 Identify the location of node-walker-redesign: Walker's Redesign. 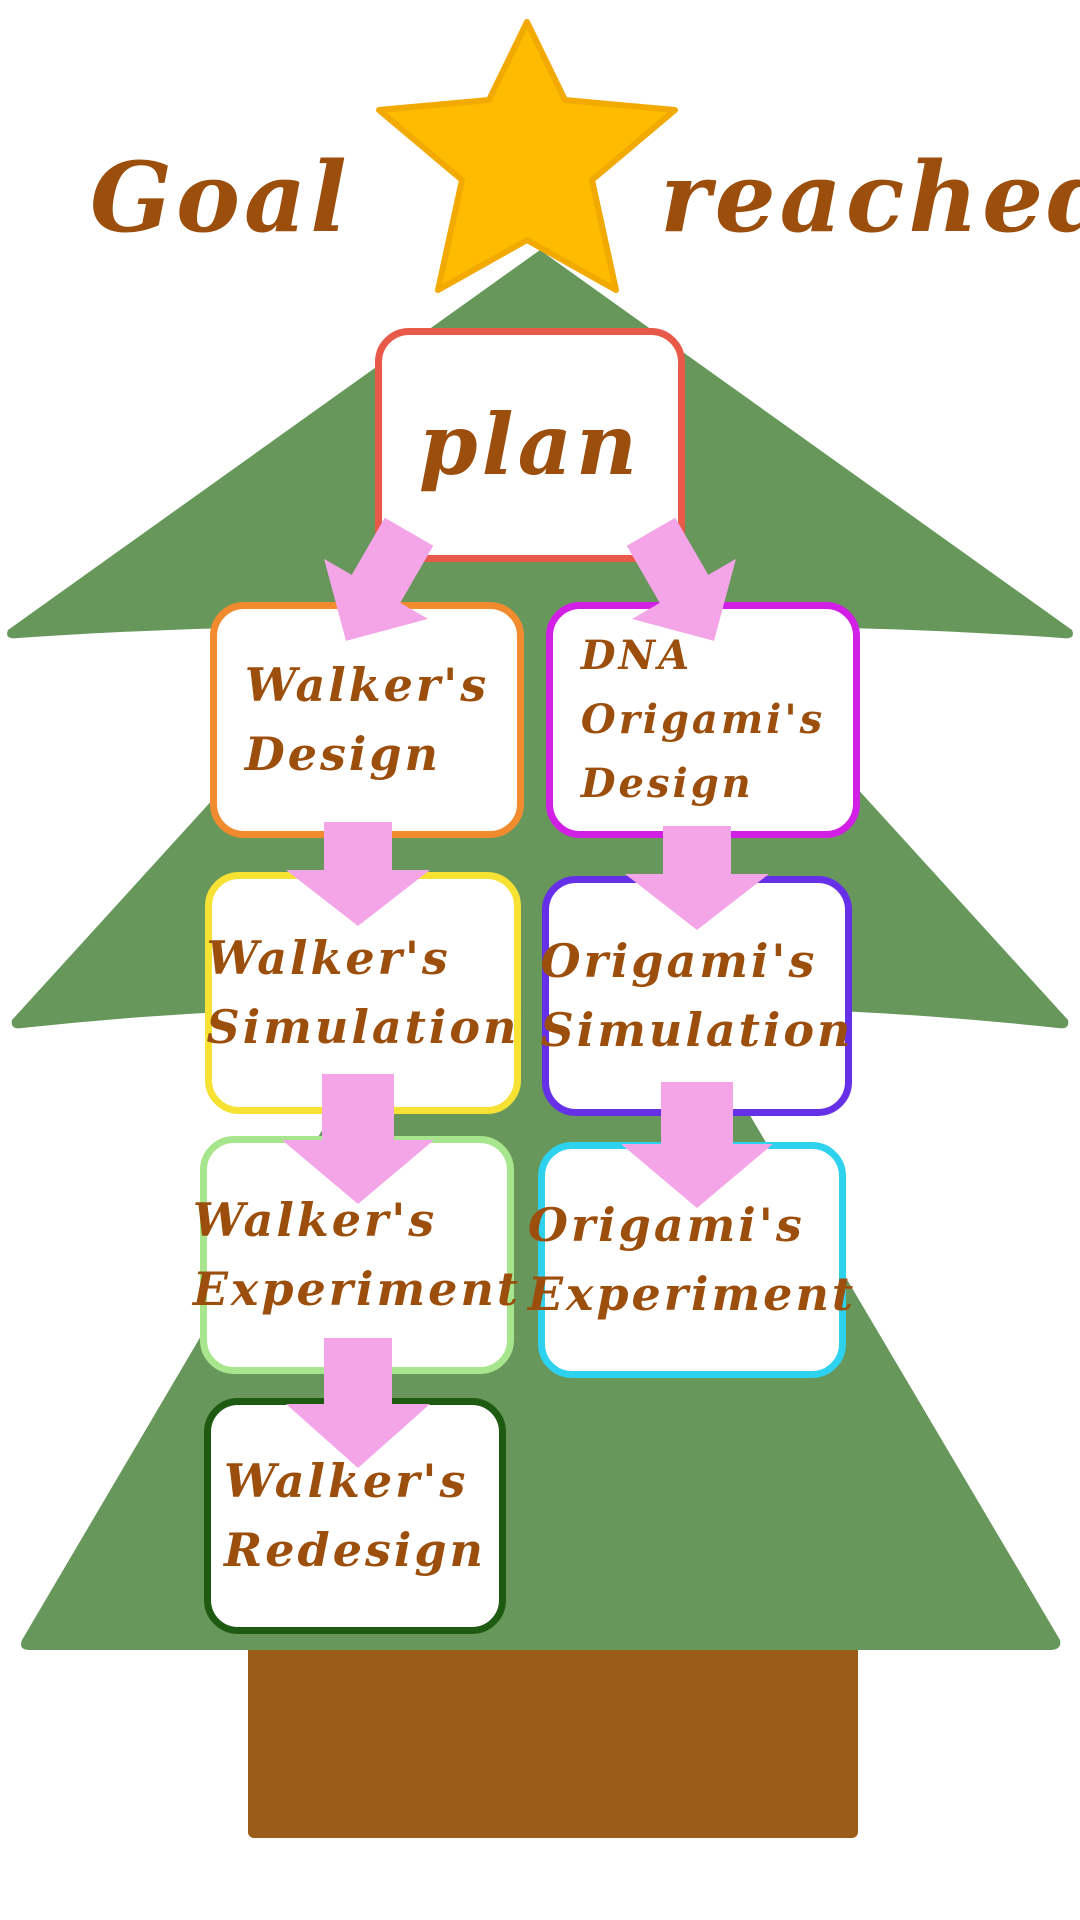
(355, 1516).